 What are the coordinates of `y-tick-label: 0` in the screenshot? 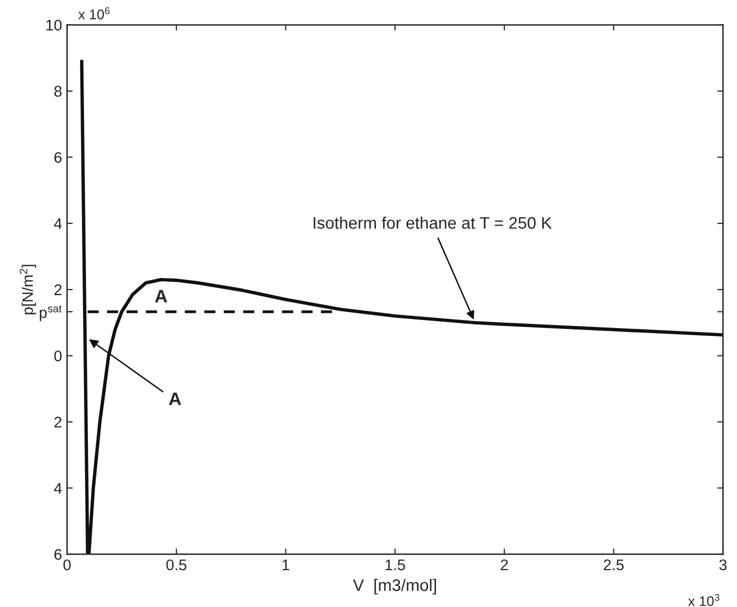 It's located at (58, 356).